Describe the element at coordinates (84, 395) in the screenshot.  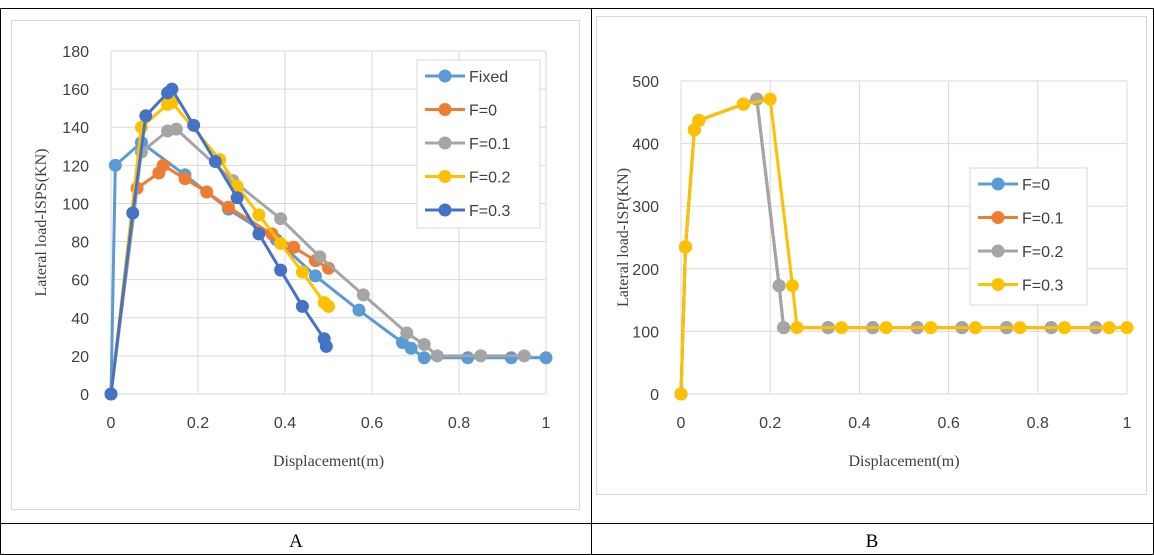
I see `chart-a-y-tick-label: 0` at that location.